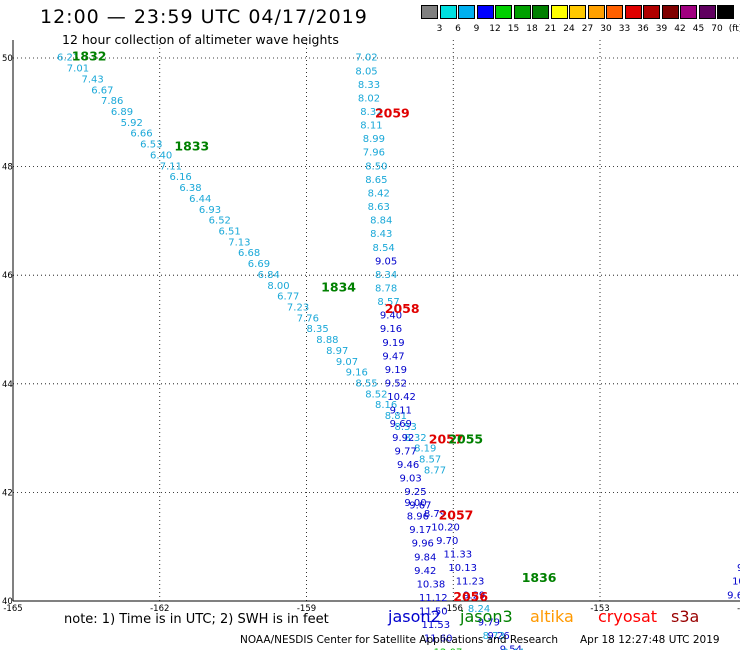 This screenshot has width=740, height=650. Describe the element at coordinates (433, 612) in the screenshot. I see `wave-height-value: 11.50` at that location.